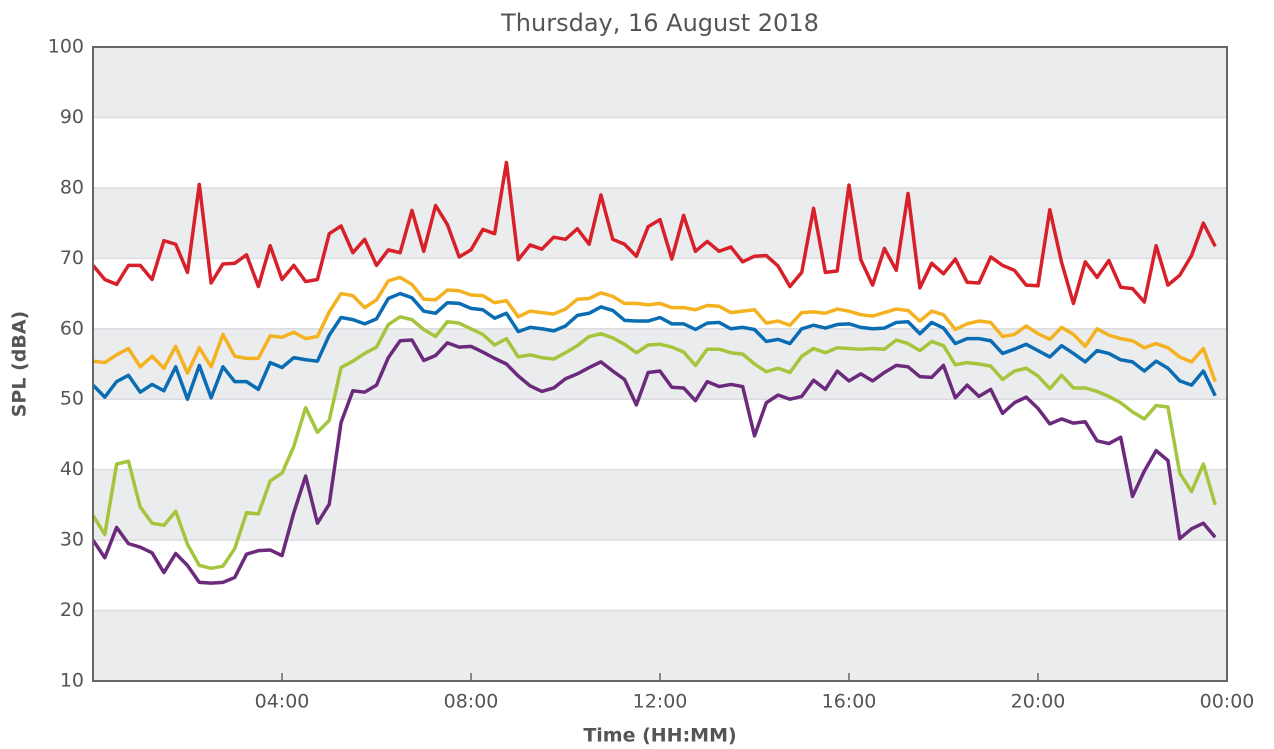  I want to click on y-tick-label: 60, so click(72, 328).